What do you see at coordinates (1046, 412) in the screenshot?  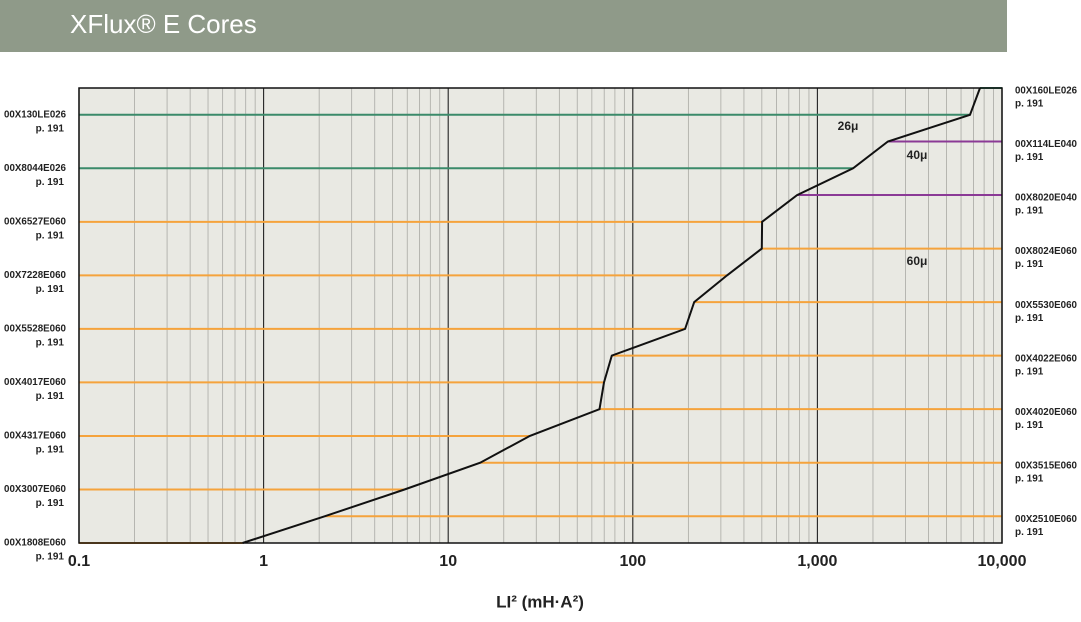 I see `core-name: 00X4020E060` at bounding box center [1046, 412].